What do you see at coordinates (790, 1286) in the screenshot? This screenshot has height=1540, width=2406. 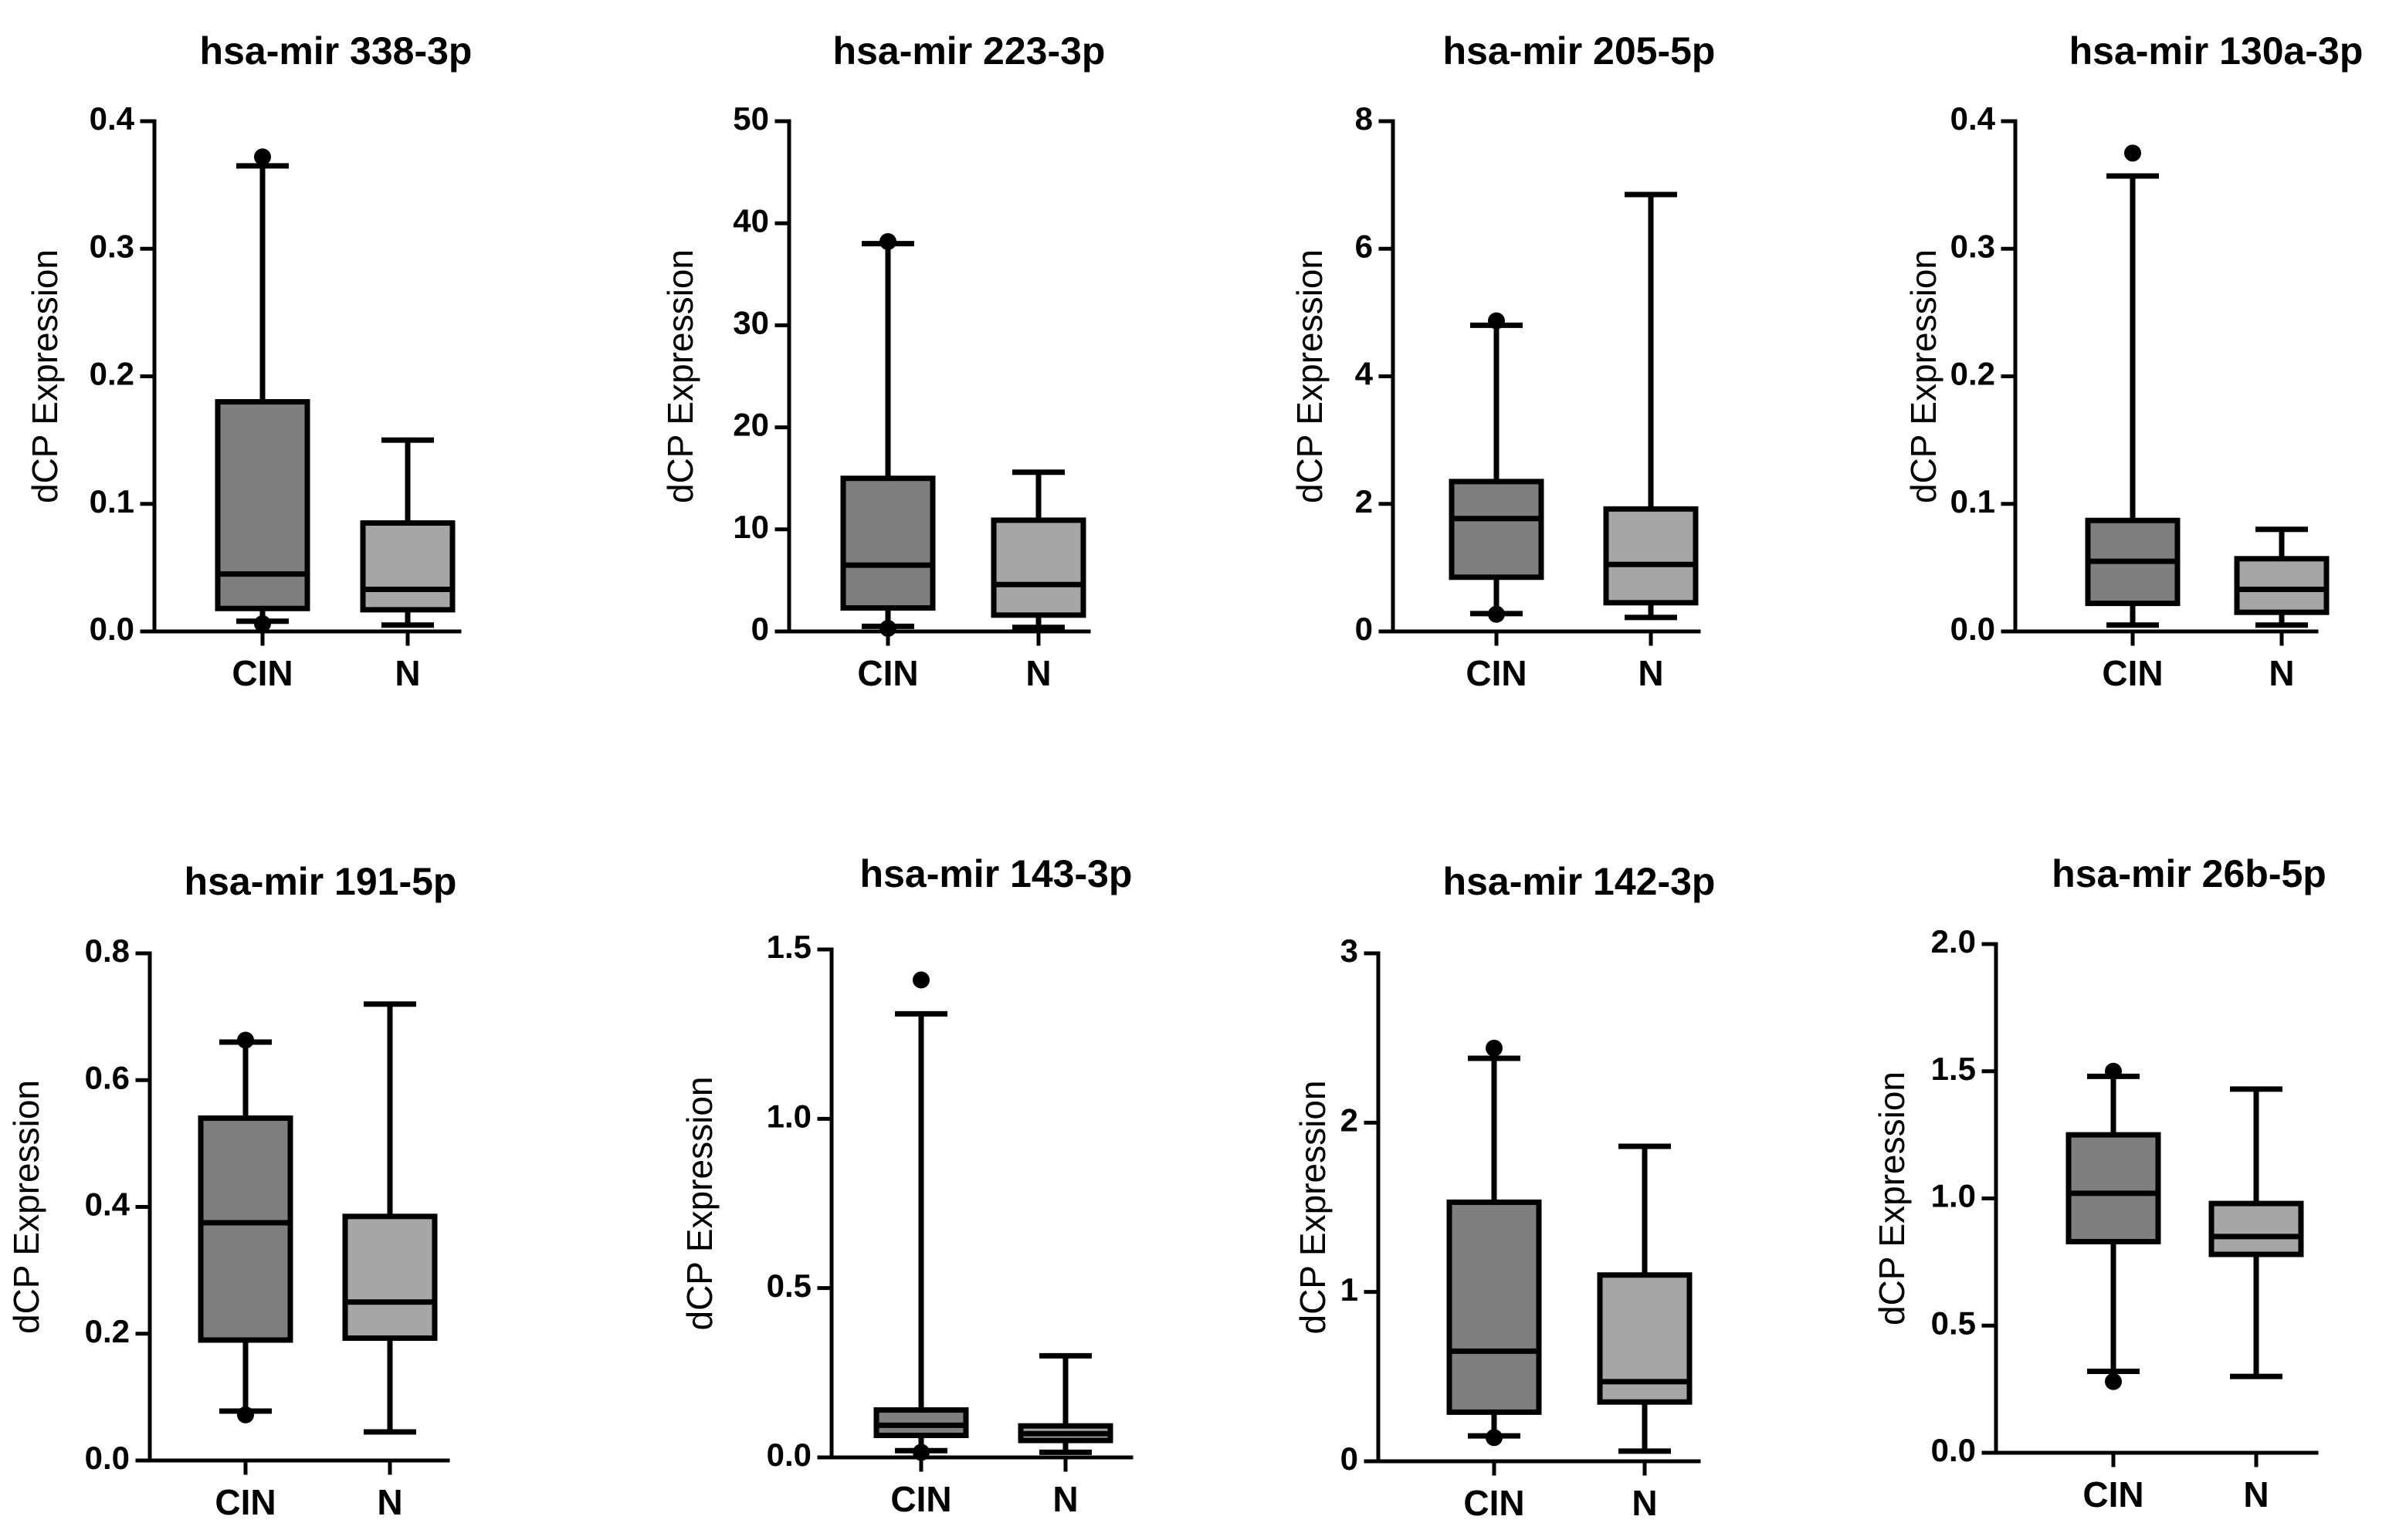 I see `y-tick-label: 0.5` at bounding box center [790, 1286].